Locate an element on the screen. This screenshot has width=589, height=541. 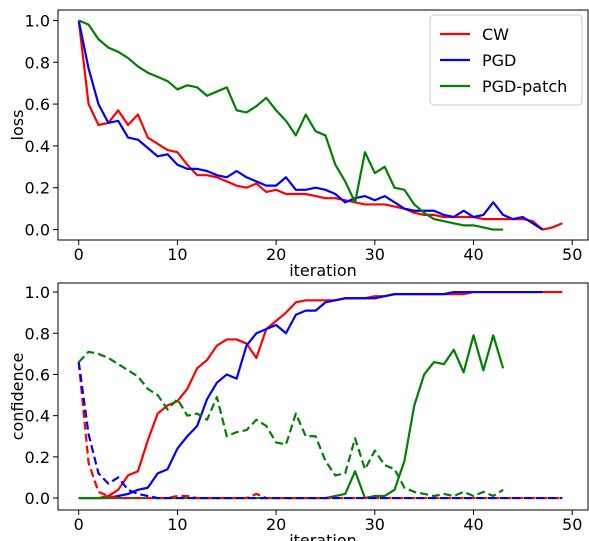
legend-label: PGD-patch is located at coordinates (524, 86).